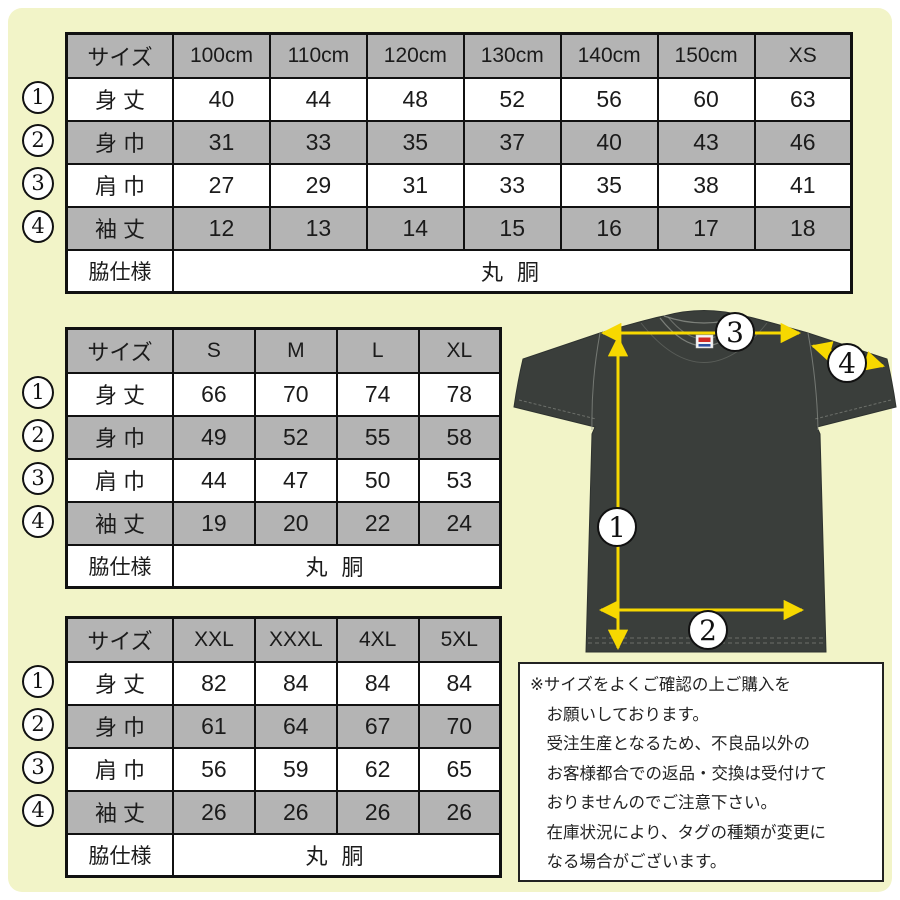 The width and height of the screenshot is (900, 900). What do you see at coordinates (706, 228) in the screenshot?
I see `measurement-cell: 17` at bounding box center [706, 228].